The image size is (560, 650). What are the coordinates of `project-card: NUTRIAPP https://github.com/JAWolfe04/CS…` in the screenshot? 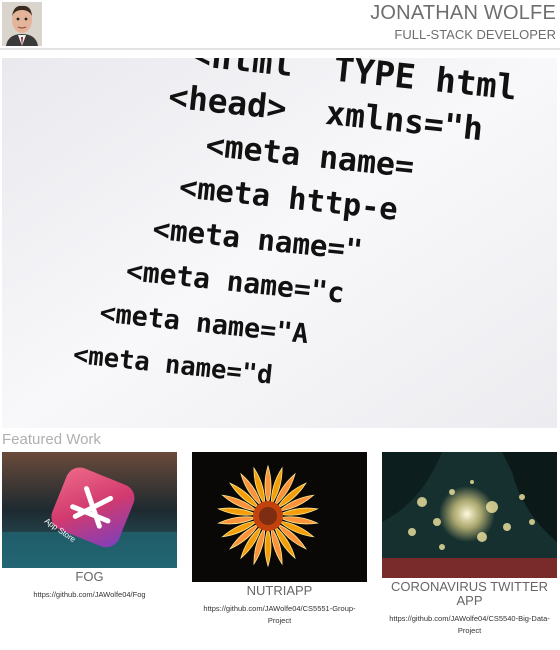 It's located at (279, 539).